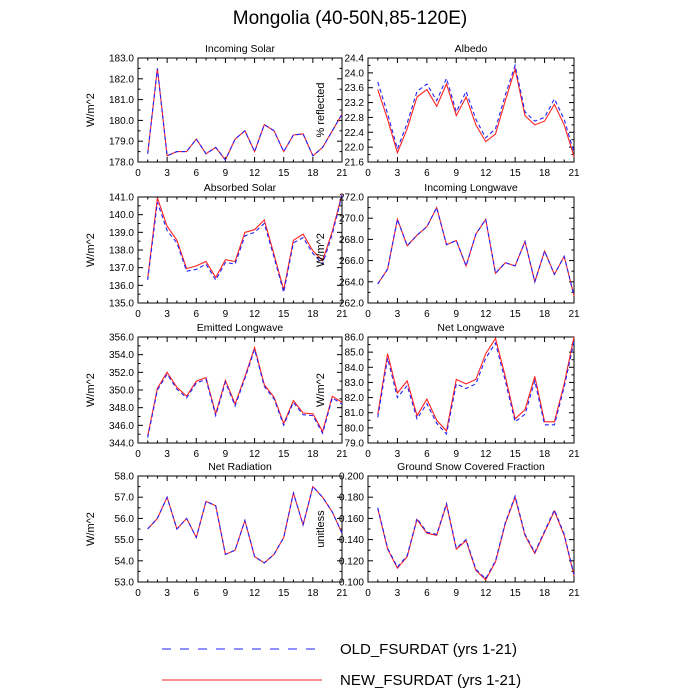 The image size is (700, 700). Describe the element at coordinates (355, 133) in the screenshot. I see `y-tick-label: 22.4` at that location.